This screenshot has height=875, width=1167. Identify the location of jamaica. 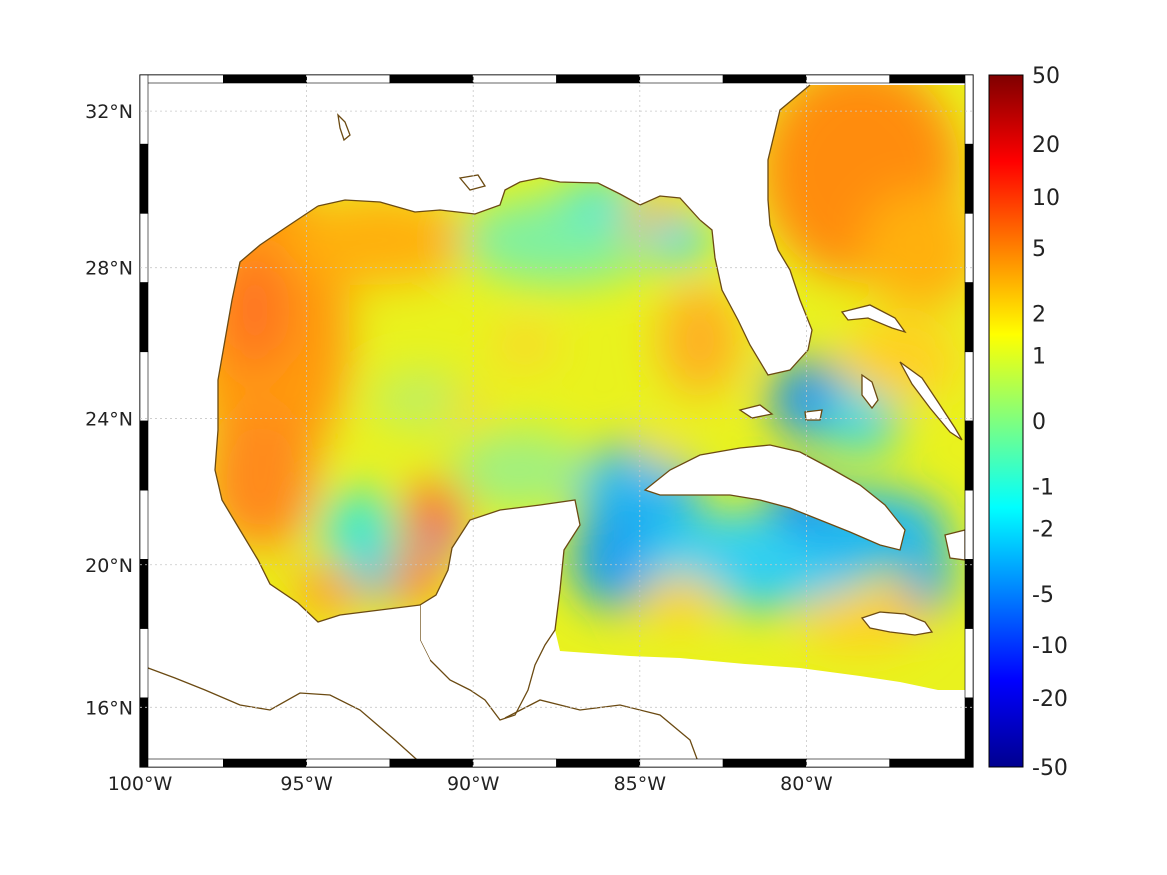
(897, 623).